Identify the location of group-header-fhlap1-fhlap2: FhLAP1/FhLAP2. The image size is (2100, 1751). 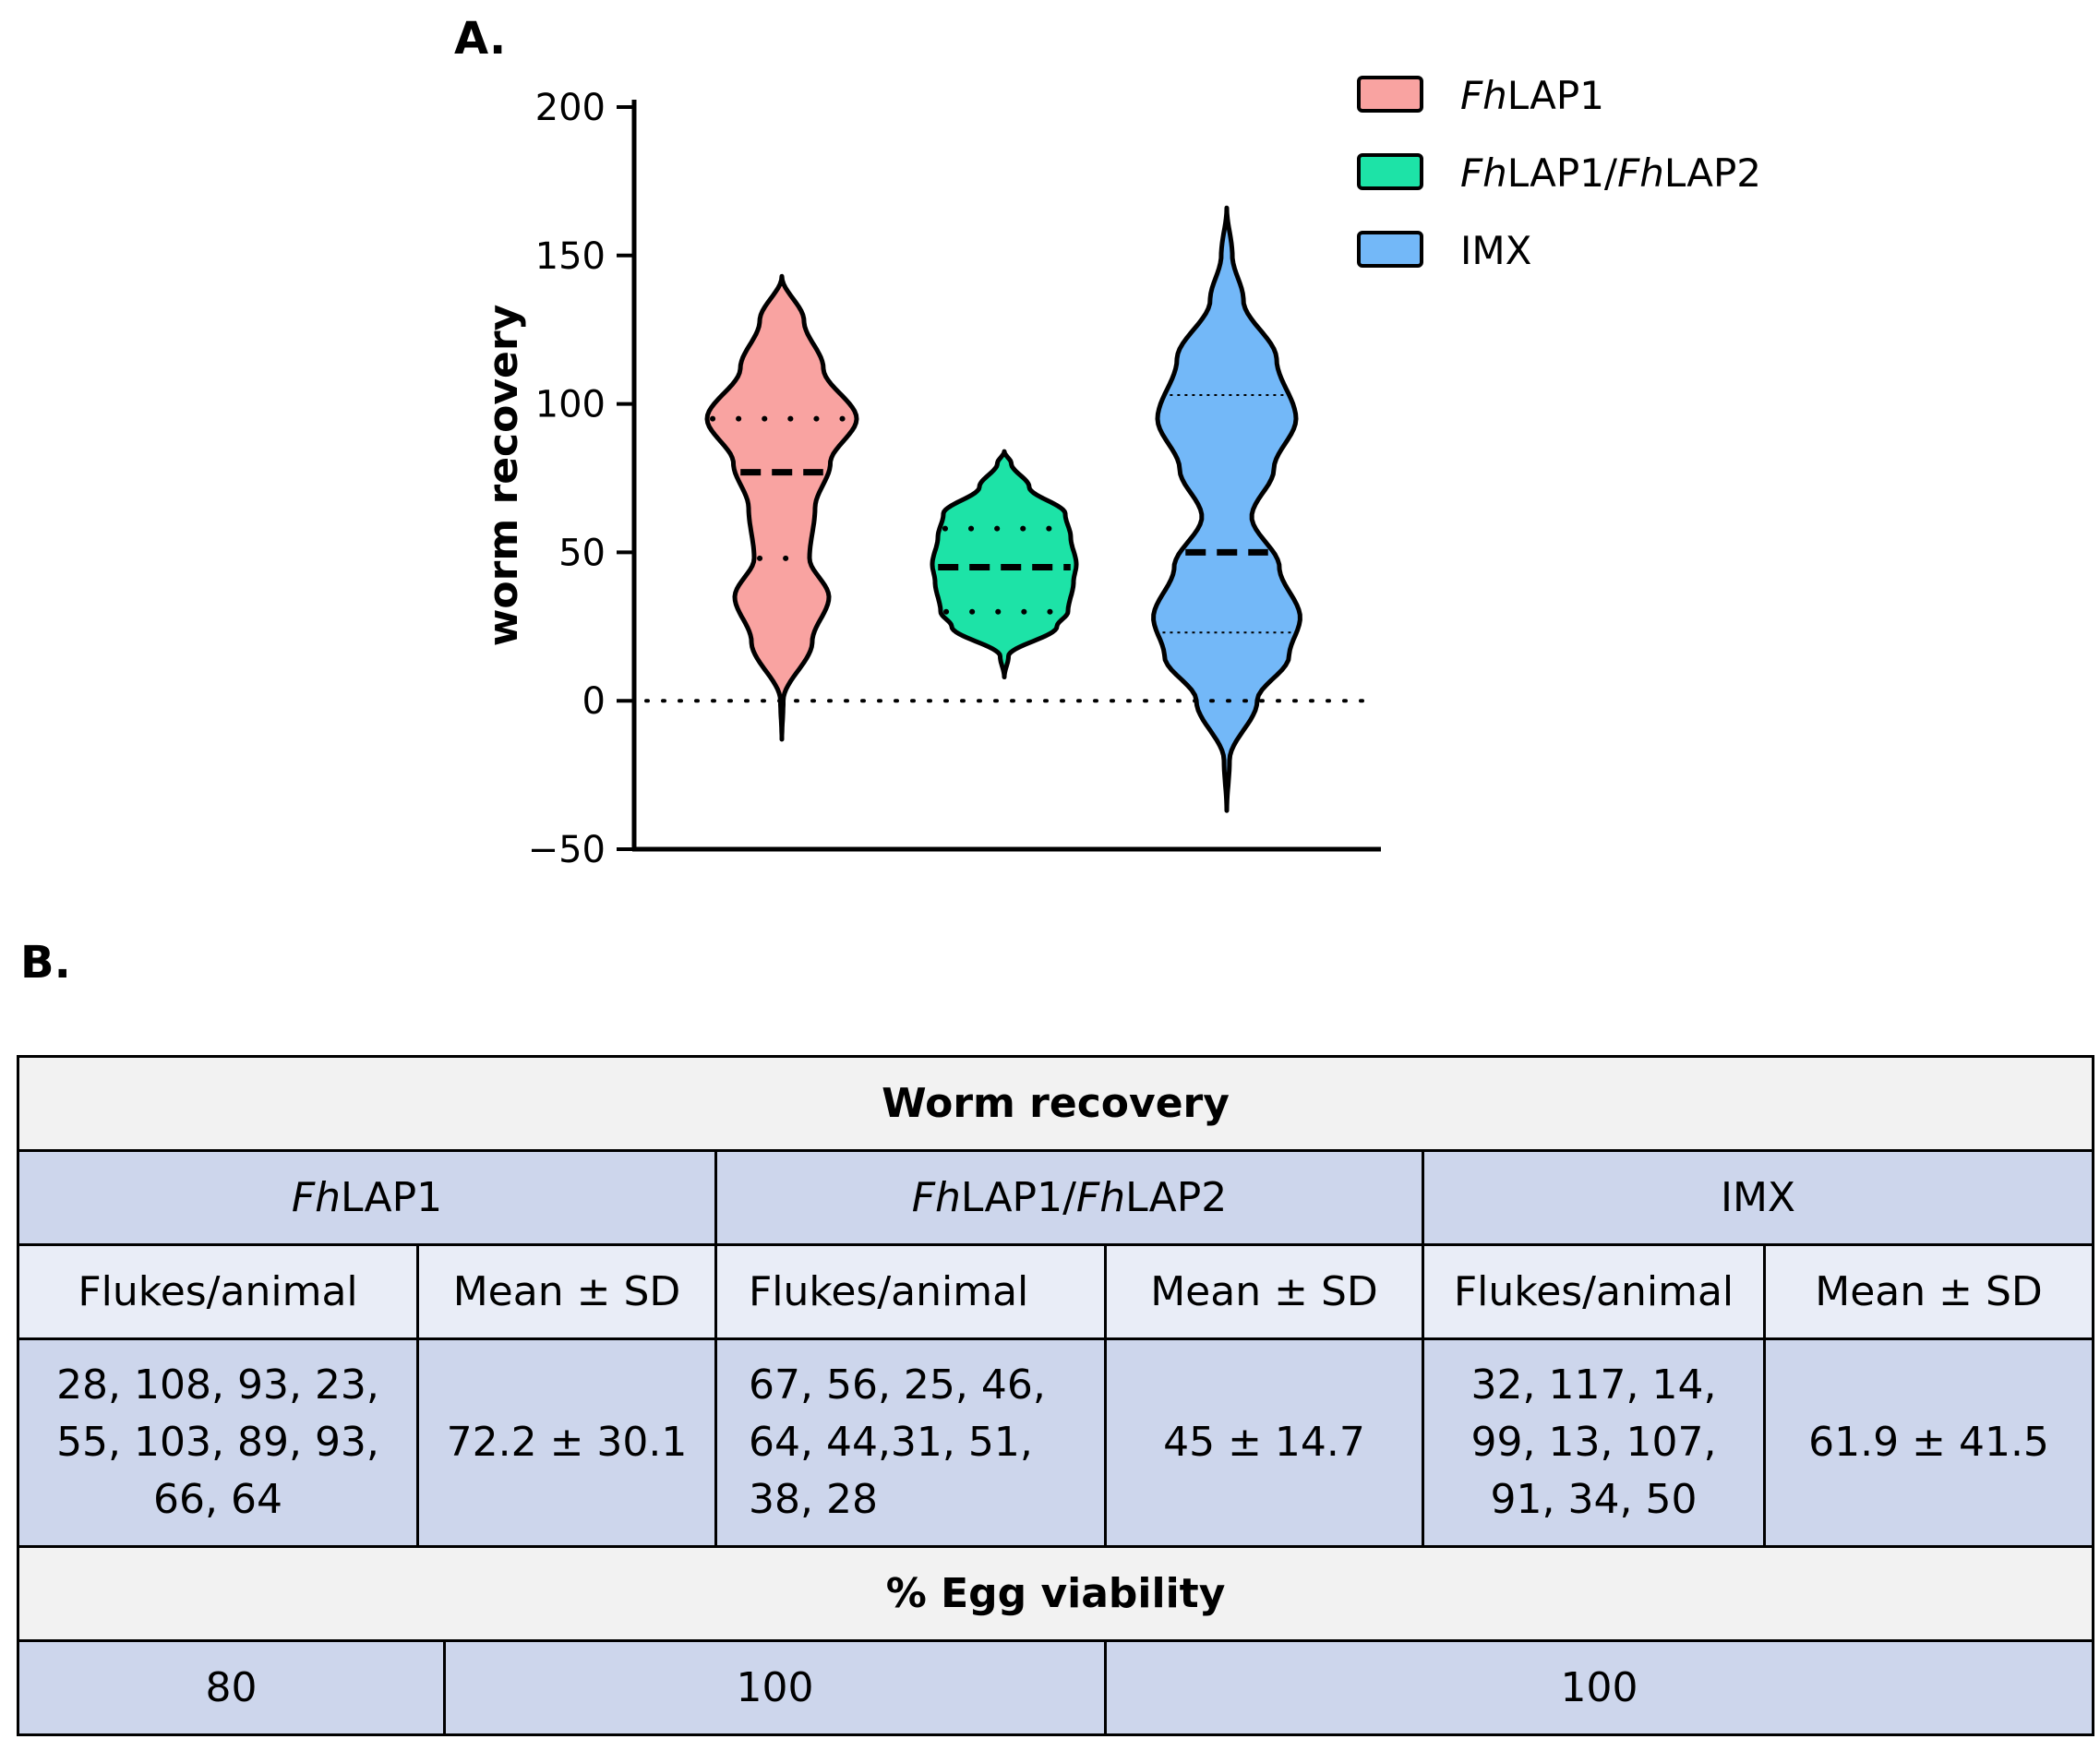
(1069, 1197).